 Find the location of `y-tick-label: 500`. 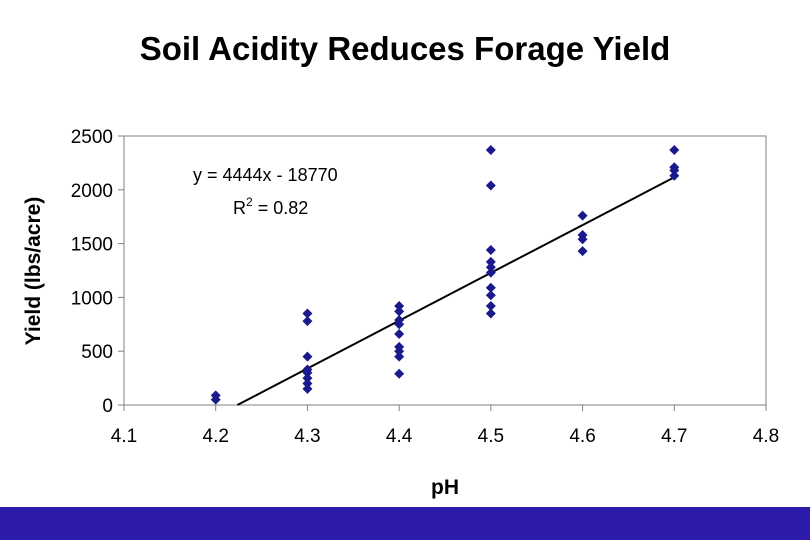

y-tick-label: 500 is located at coordinates (97, 352).